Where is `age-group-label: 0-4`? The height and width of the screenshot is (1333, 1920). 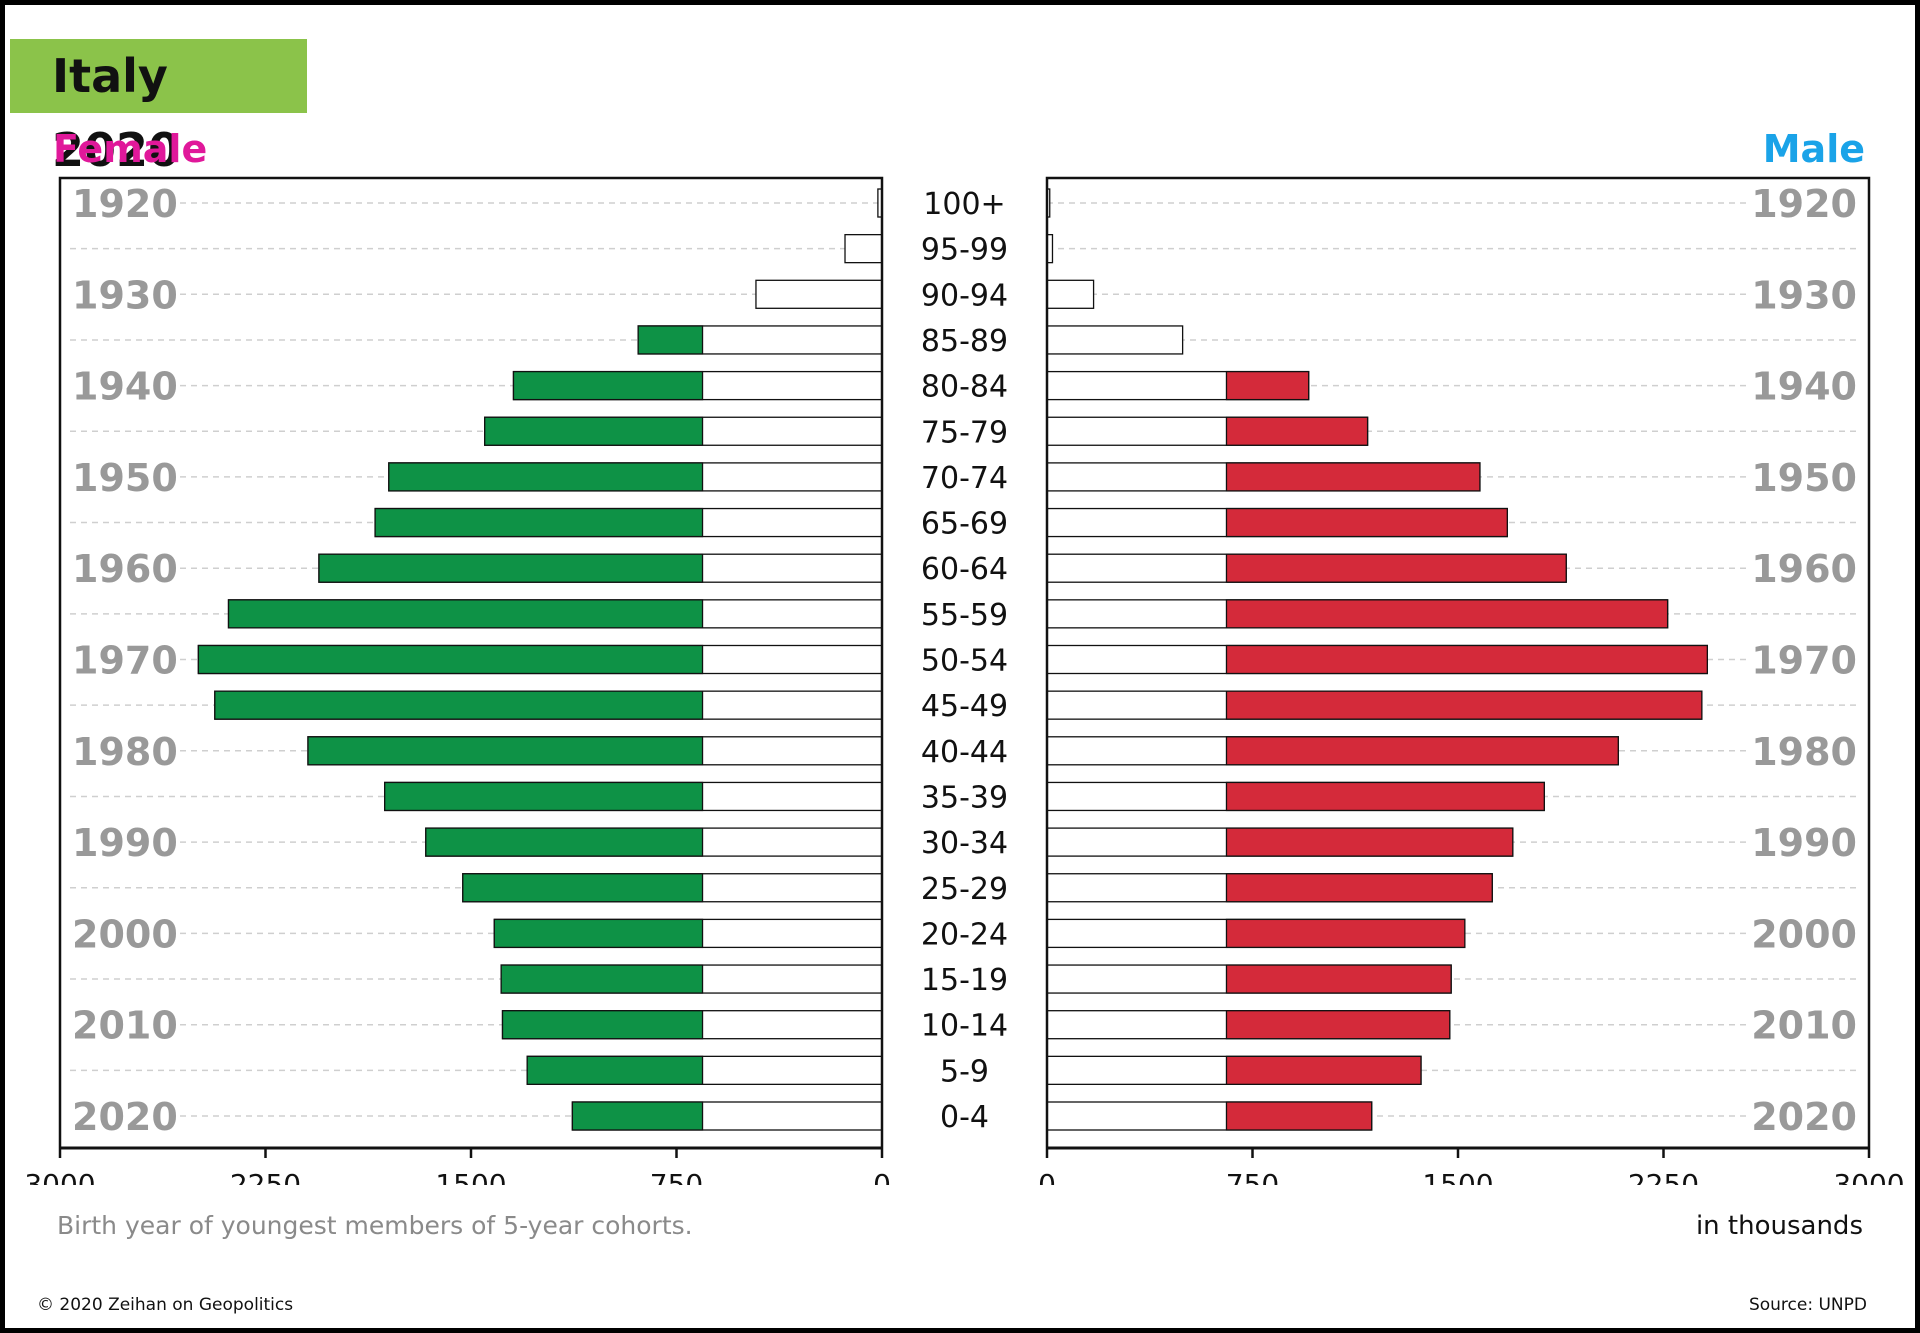 age-group-label: 0-4 is located at coordinates (964, 1117).